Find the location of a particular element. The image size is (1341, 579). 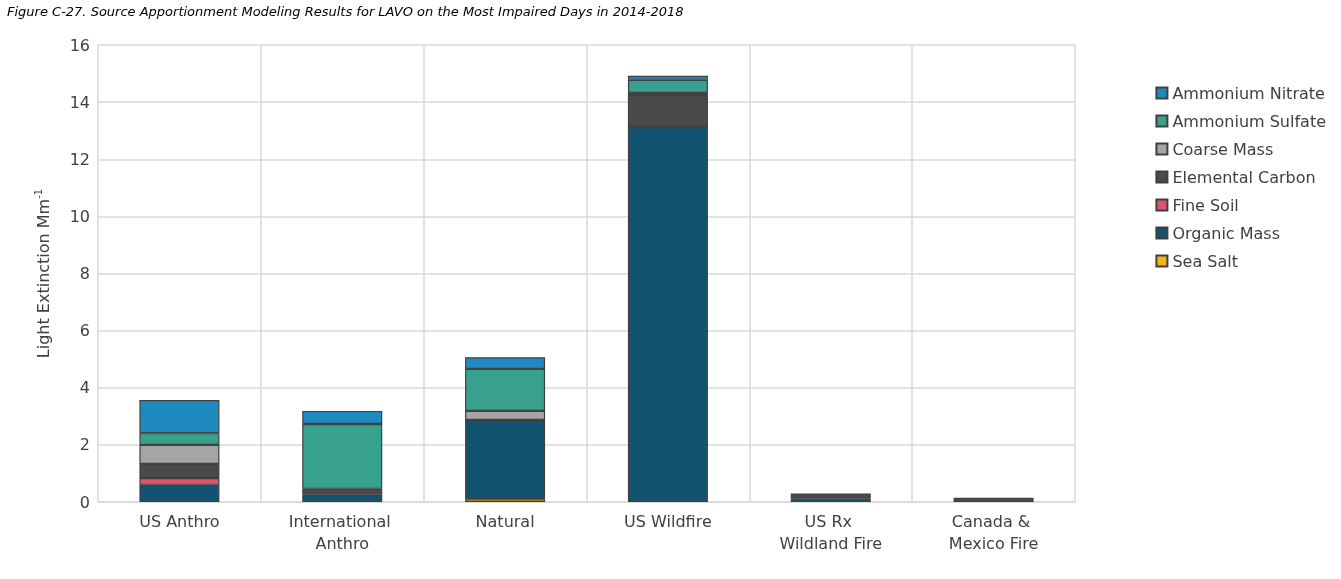

legend-label: Coarse Mass is located at coordinates (1223, 149).